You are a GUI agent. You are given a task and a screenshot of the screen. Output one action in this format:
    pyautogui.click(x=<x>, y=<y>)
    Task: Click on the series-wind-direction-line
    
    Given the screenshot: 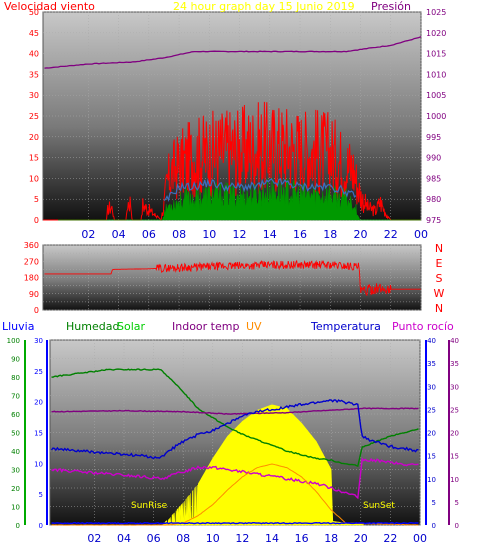 What is the action you would take?
    pyautogui.click(x=232, y=278)
    